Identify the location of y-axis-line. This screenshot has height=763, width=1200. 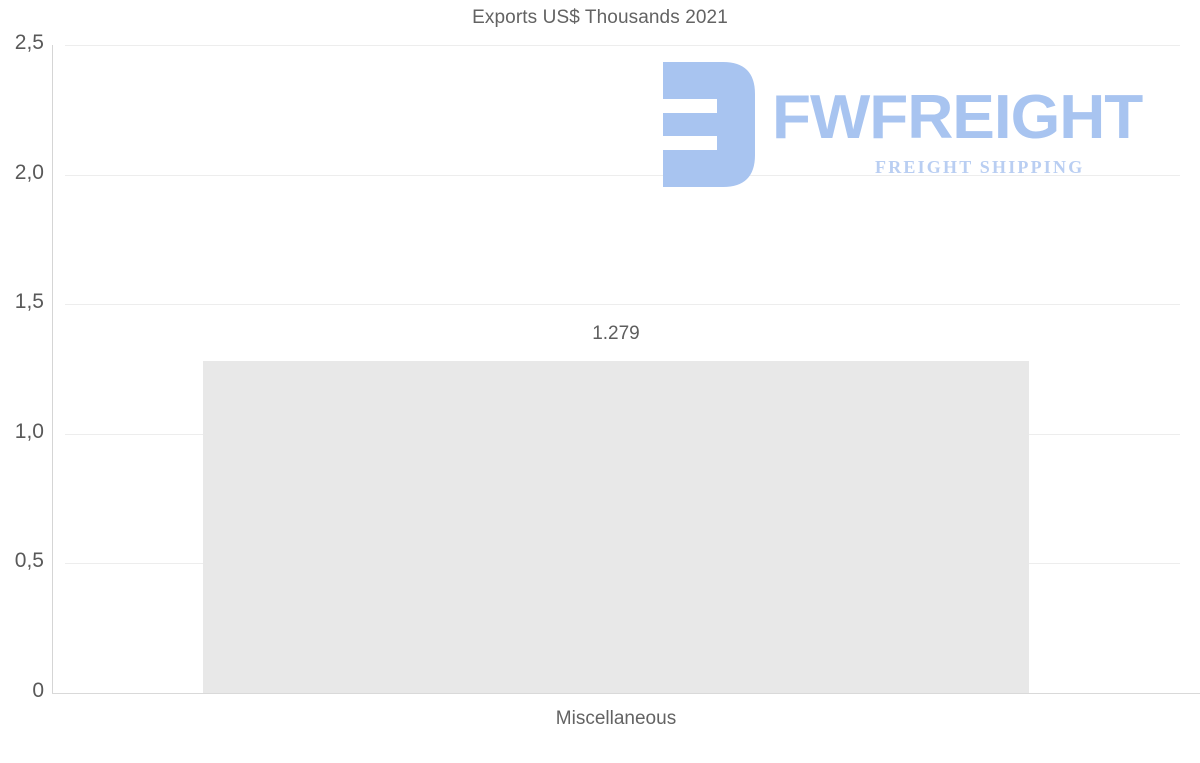
(52, 369).